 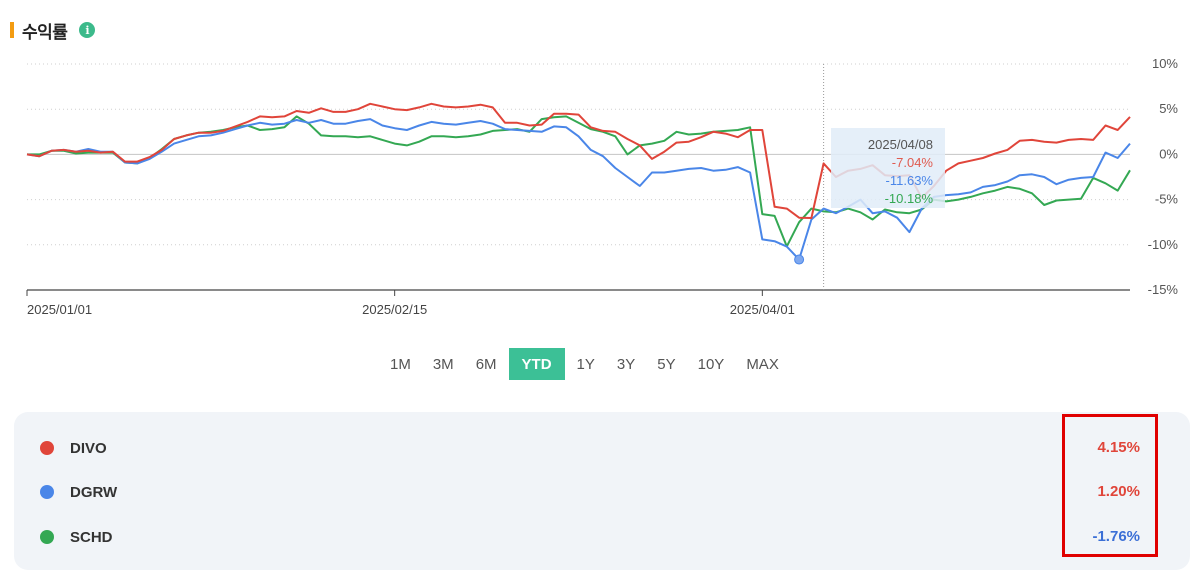 I want to click on y-tick-label: -15%, so click(x=1163, y=289).